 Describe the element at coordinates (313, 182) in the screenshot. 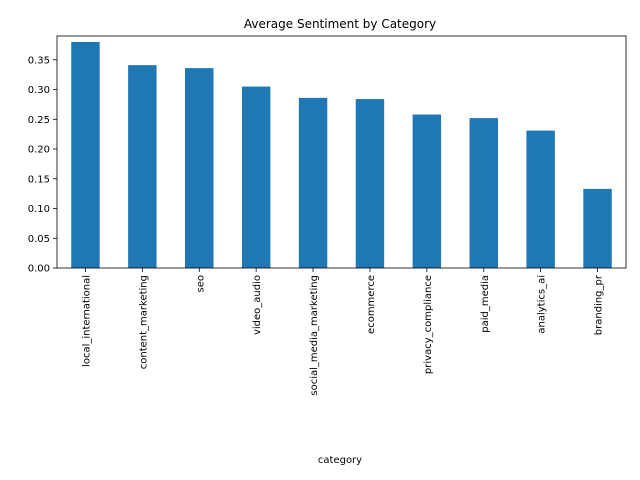

I see `bar-social_media_marketing` at that location.